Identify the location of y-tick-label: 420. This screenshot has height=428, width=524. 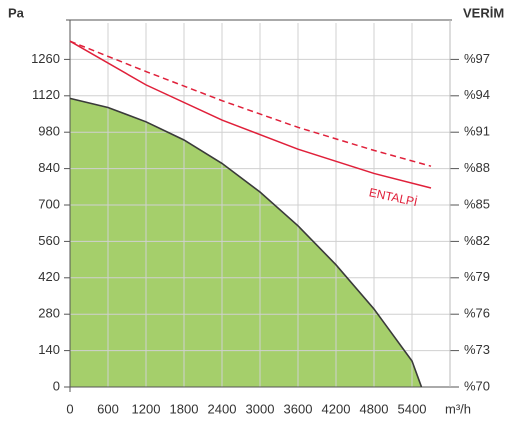
(49, 276).